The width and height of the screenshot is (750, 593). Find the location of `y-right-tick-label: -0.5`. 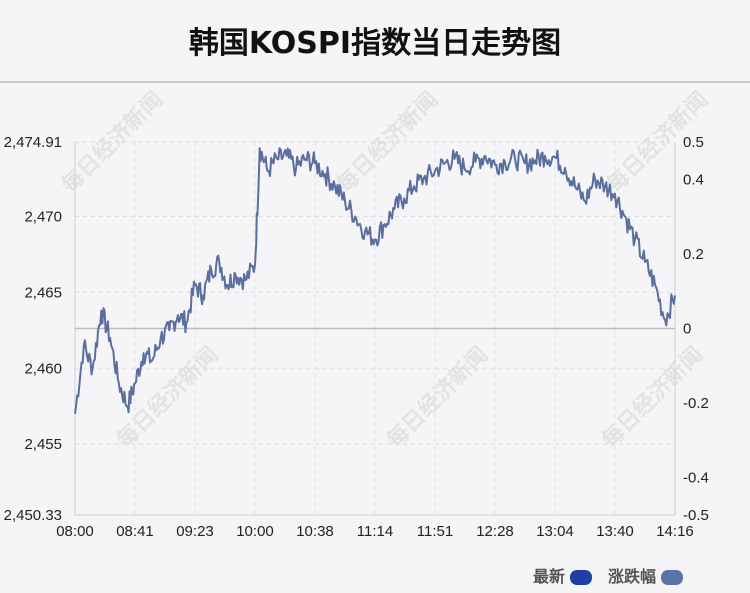

y-right-tick-label: -0.5 is located at coordinates (696, 515).